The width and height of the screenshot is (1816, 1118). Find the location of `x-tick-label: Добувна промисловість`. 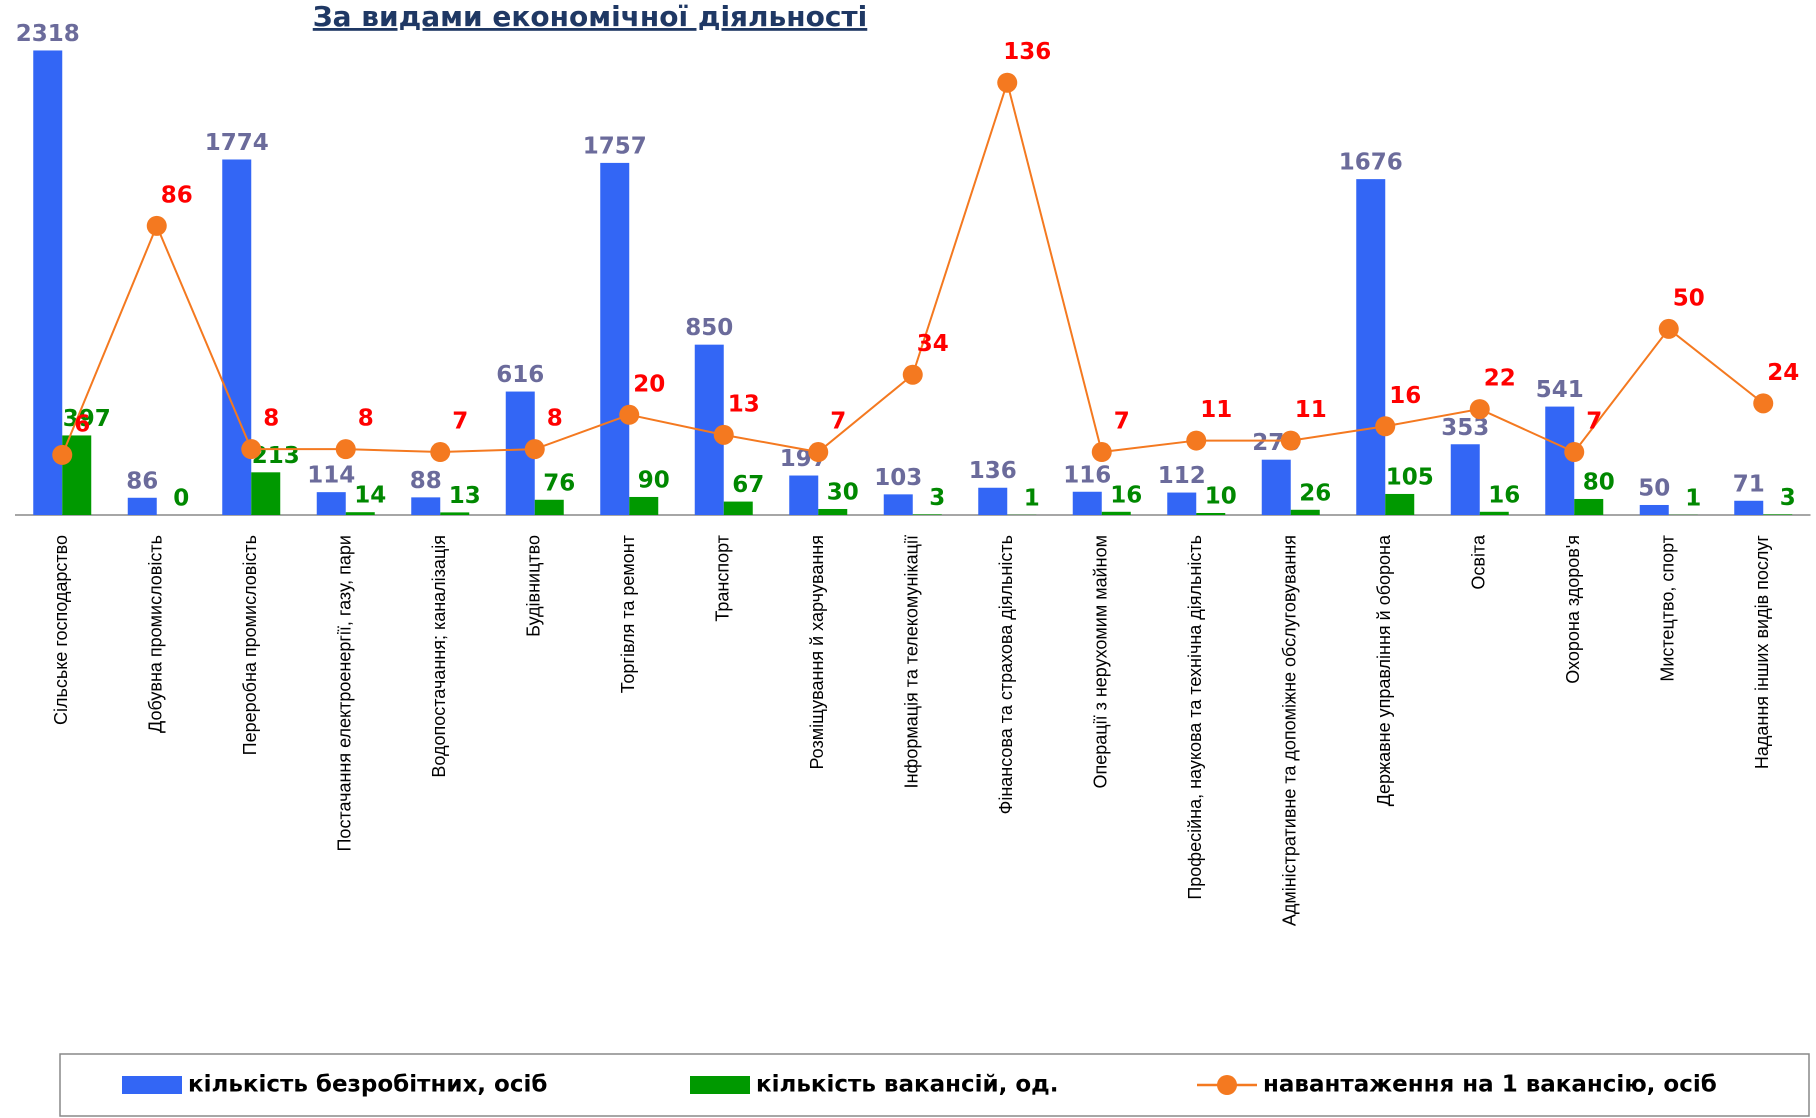

x-tick-label: Добувна промисловість is located at coordinates (156, 634).